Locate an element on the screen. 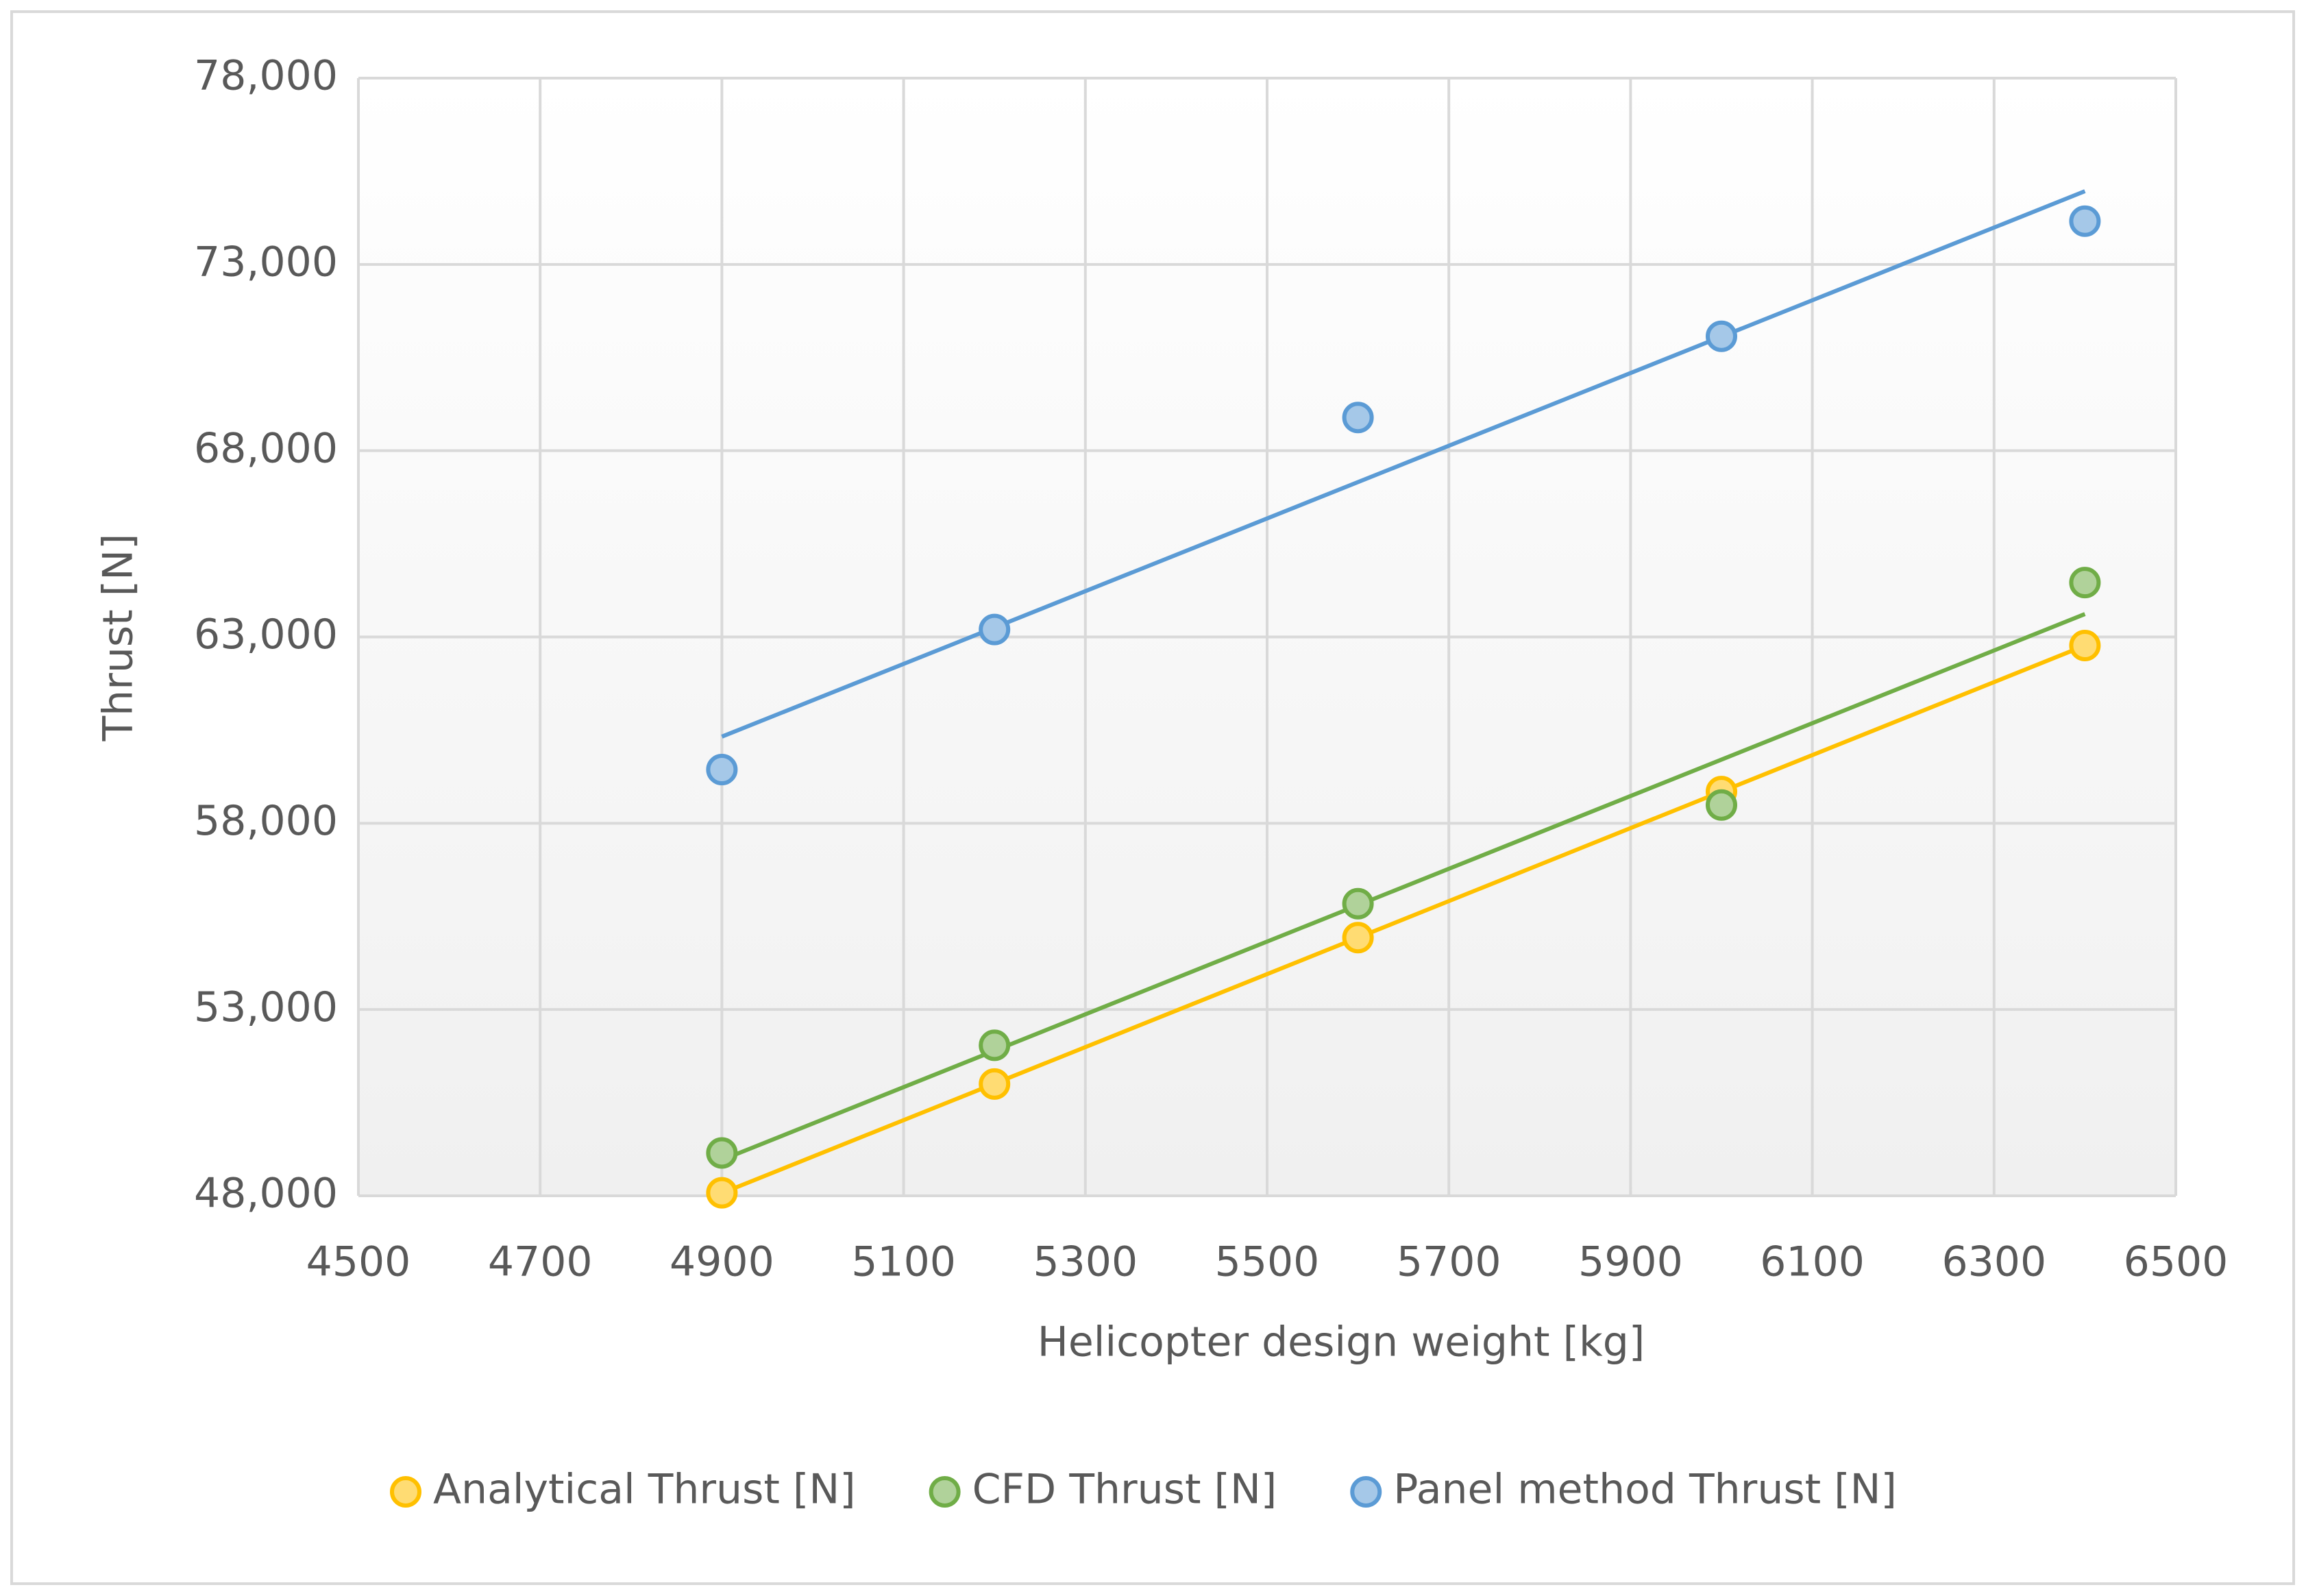 This screenshot has width=2306, height=1596. y-tick-label: 53,000 is located at coordinates (266, 1007).